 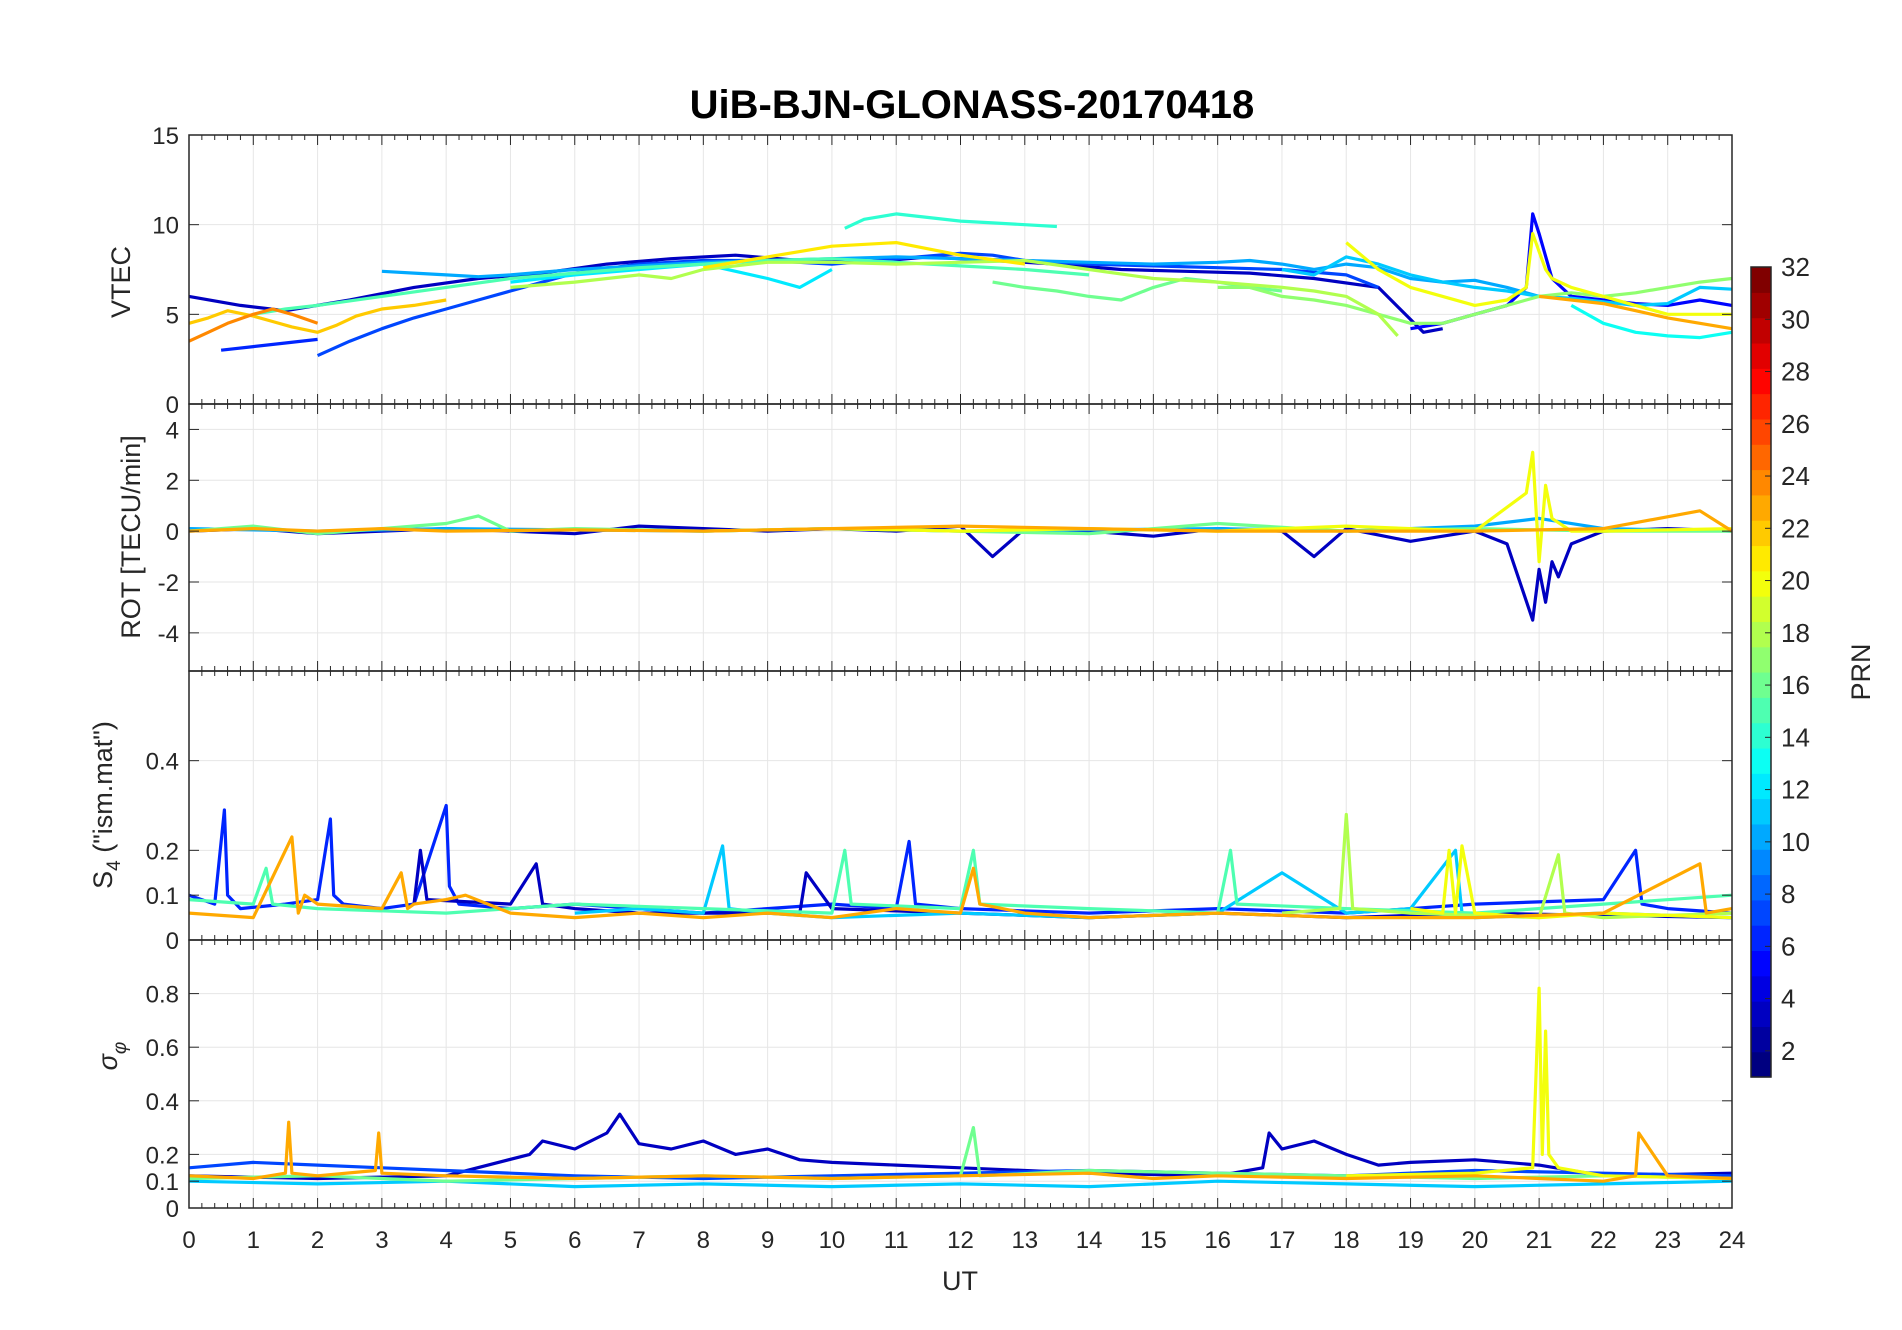 What do you see at coordinates (445, 1240) in the screenshot?
I see `x-tick-label: 4` at bounding box center [445, 1240].